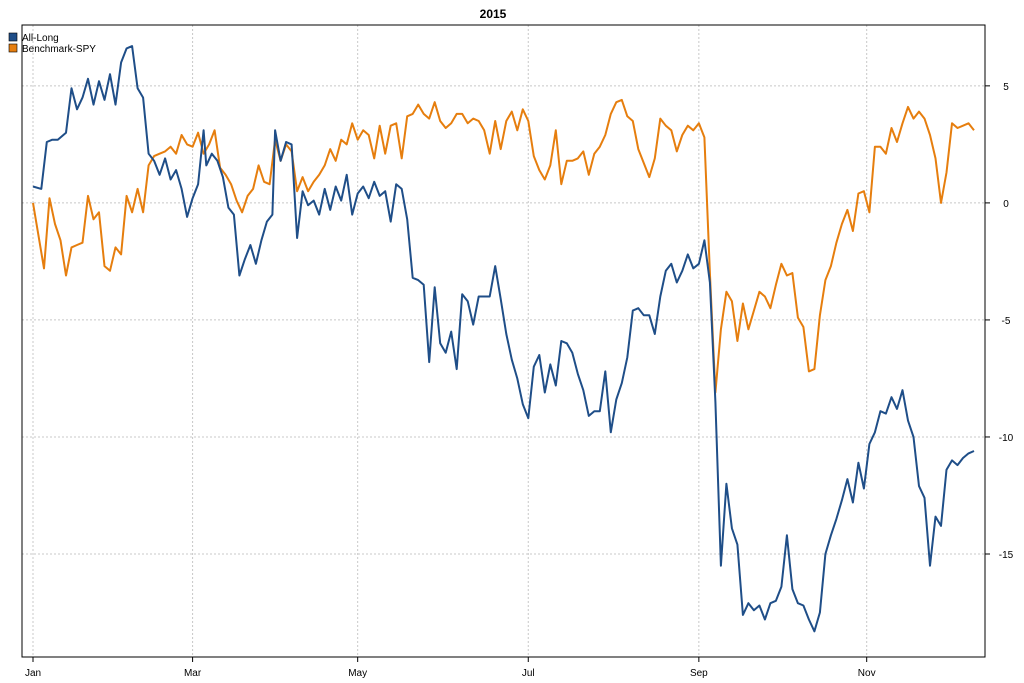  I want to click on y-tick-label: -5, so click(1006, 321).